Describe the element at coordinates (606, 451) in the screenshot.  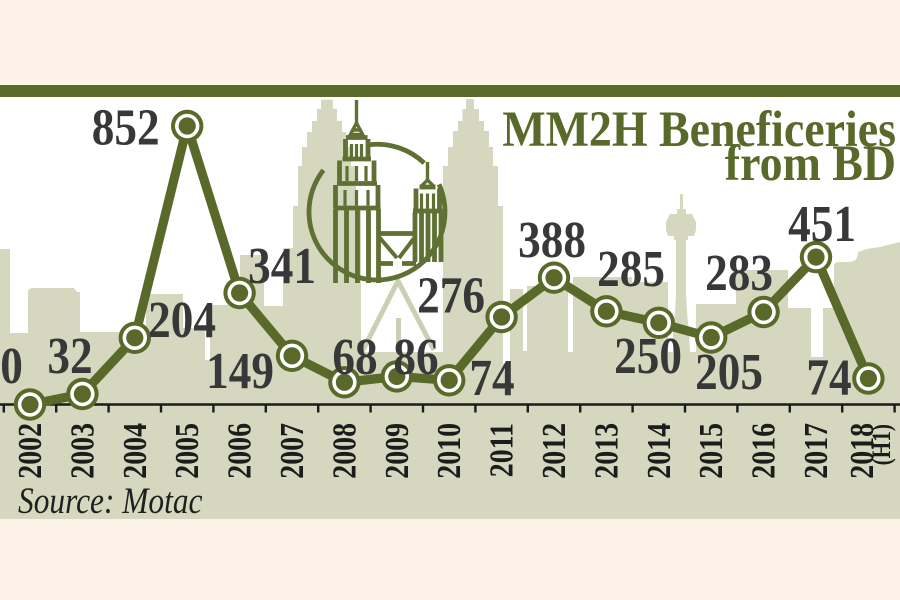
I see `svg-text: 2013` at that location.